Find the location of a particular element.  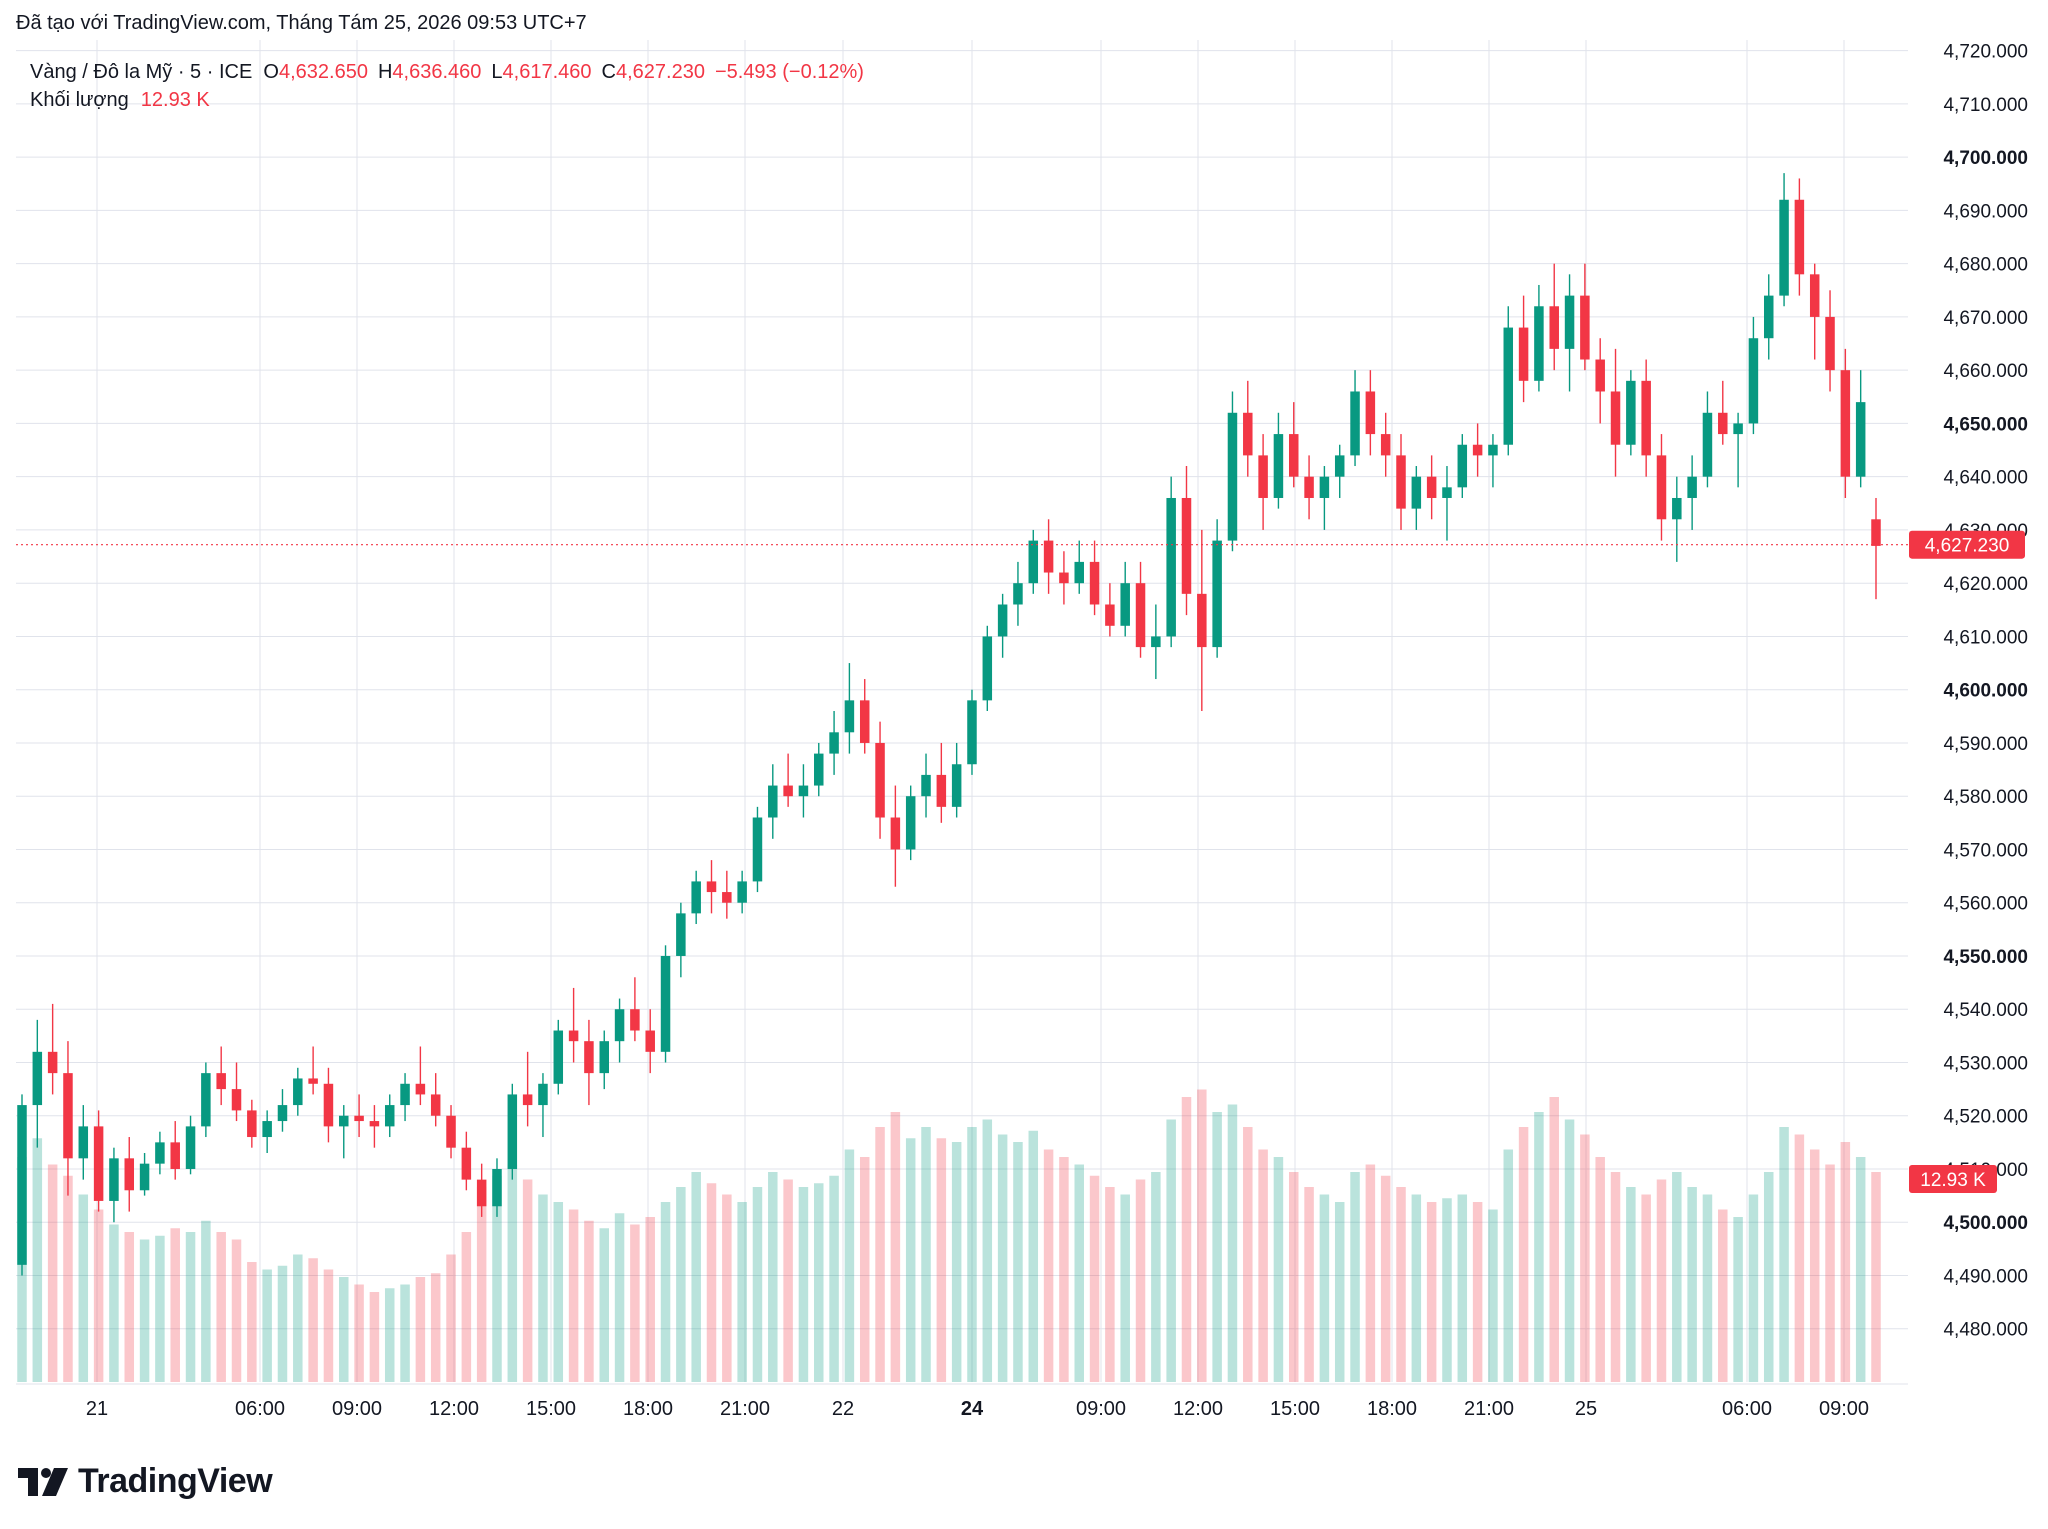

change-value: −5.493 (−0.12%) is located at coordinates (789, 72).